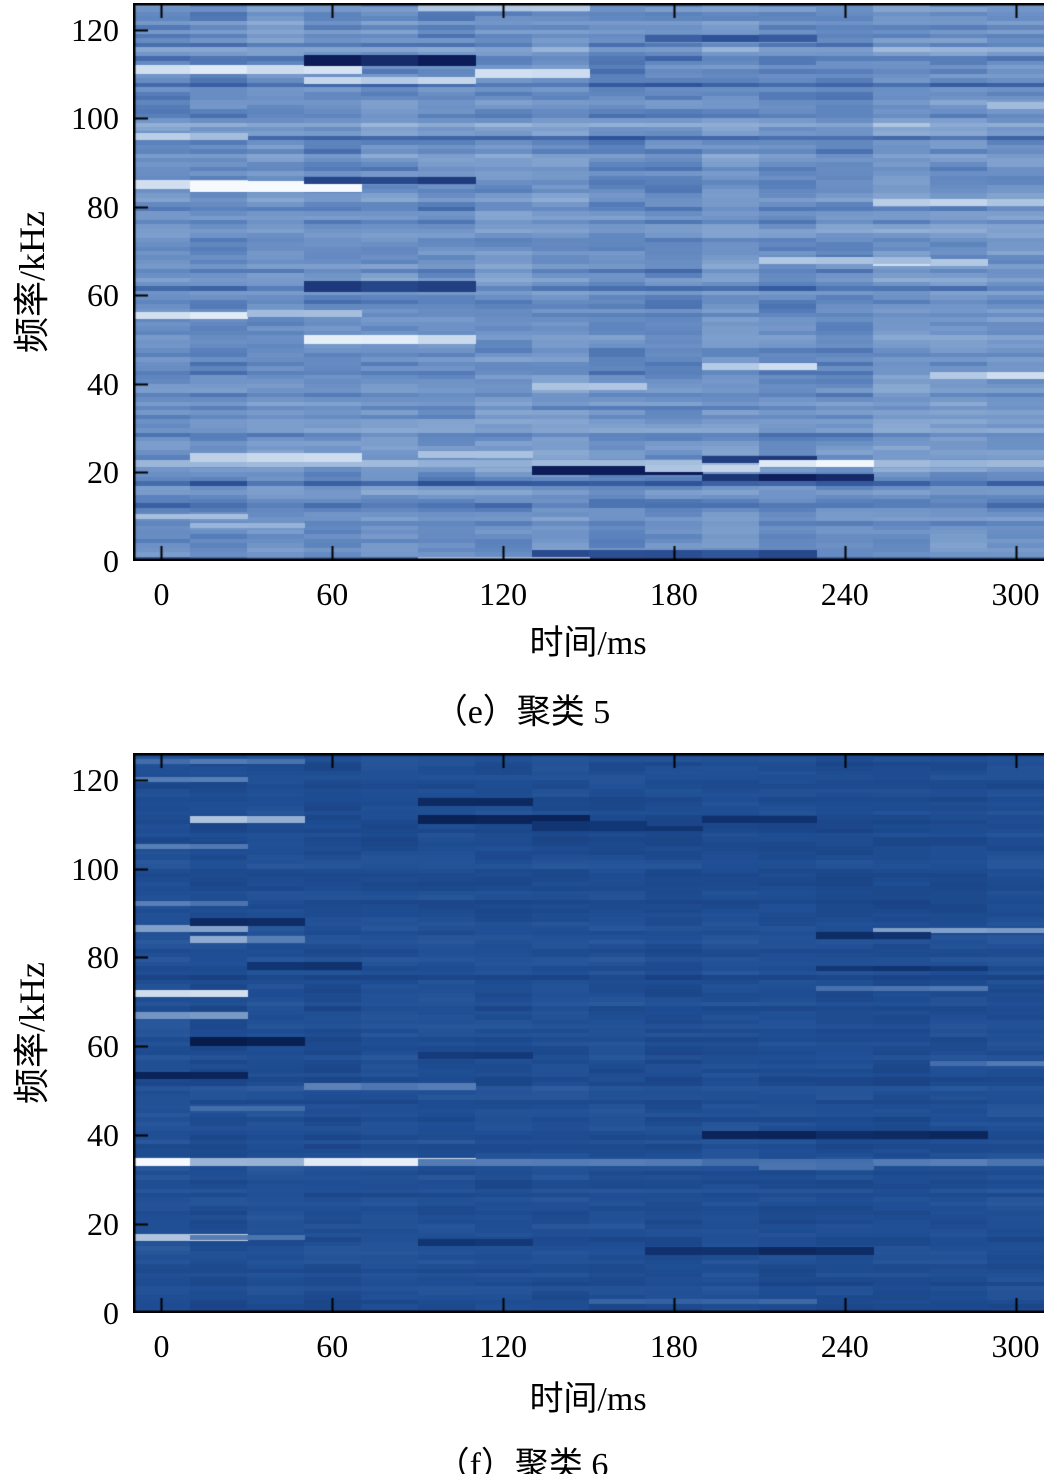 Image resolution: width=1044 pixels, height=1474 pixels. I want to click on panel-caption-e: （e）聚类 5, so click(522, 712).